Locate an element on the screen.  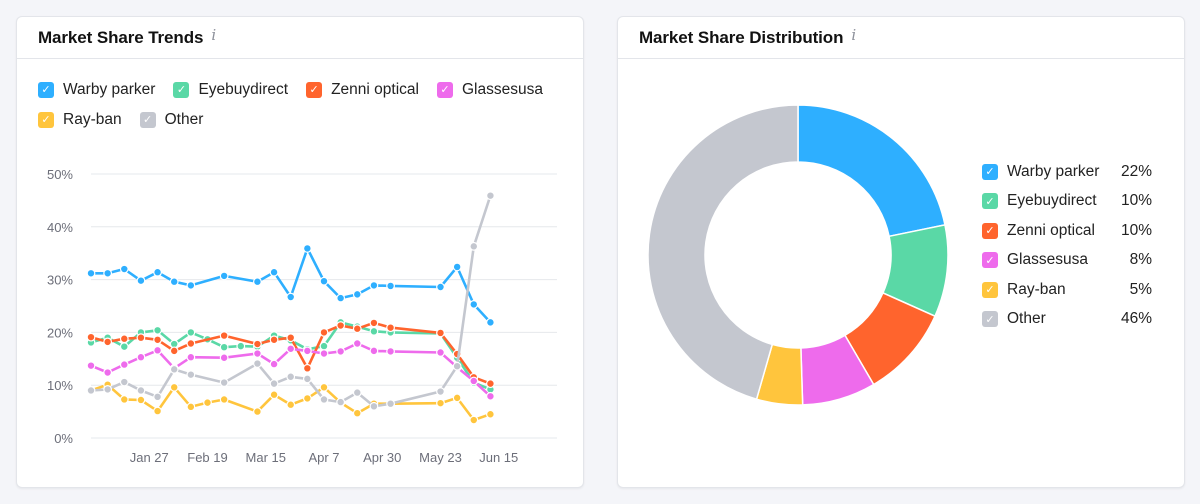
legend-item-glassesusa: ✓ Glassesusa is located at coordinates (489, 89).